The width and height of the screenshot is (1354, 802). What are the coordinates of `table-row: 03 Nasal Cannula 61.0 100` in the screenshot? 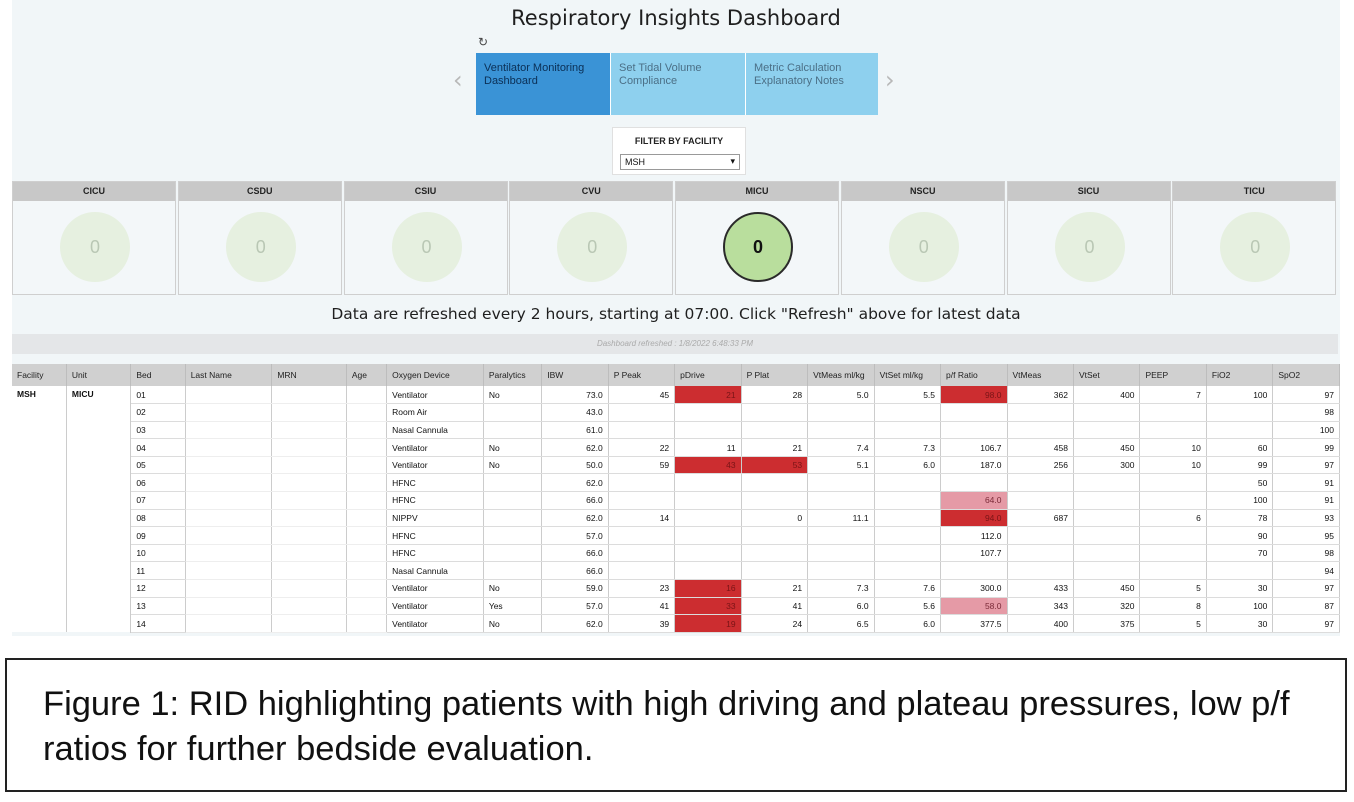 It's located at (676, 430).